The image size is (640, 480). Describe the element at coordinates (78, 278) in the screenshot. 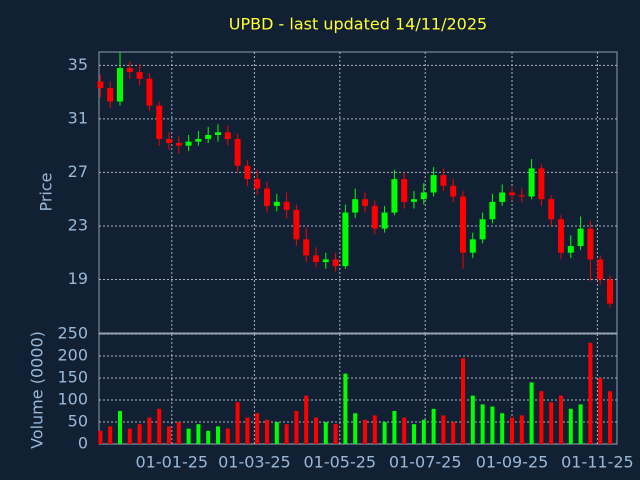

I see `y-tick-label: 19` at that location.